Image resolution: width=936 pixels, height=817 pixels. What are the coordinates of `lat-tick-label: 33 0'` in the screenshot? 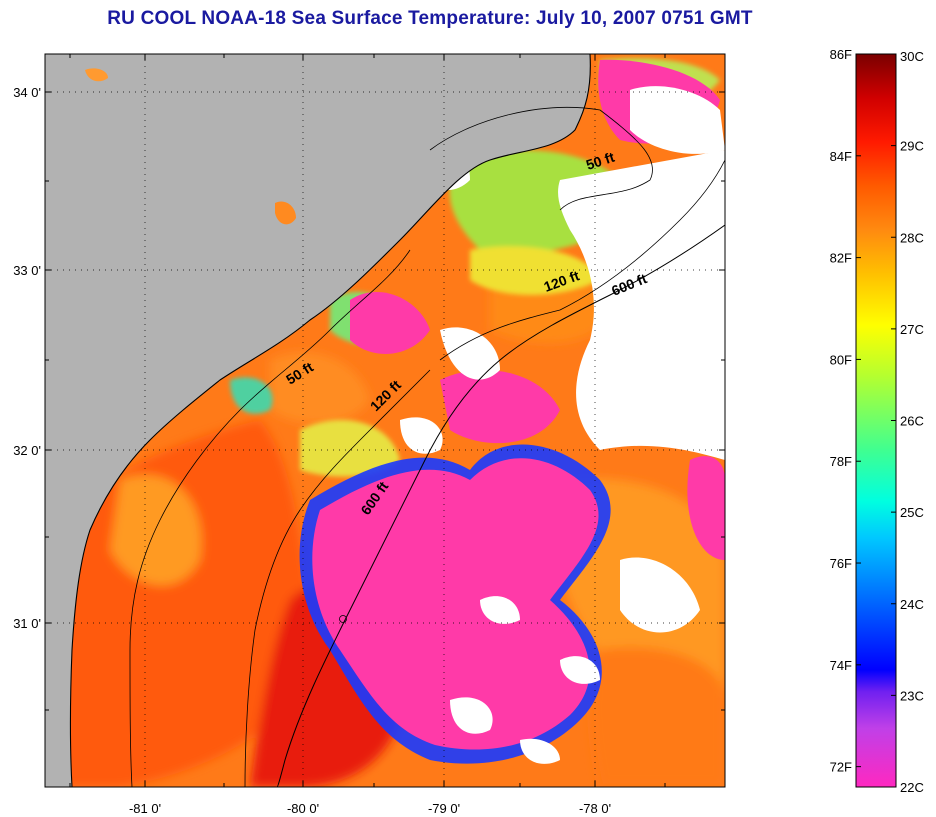 It's located at (27, 270).